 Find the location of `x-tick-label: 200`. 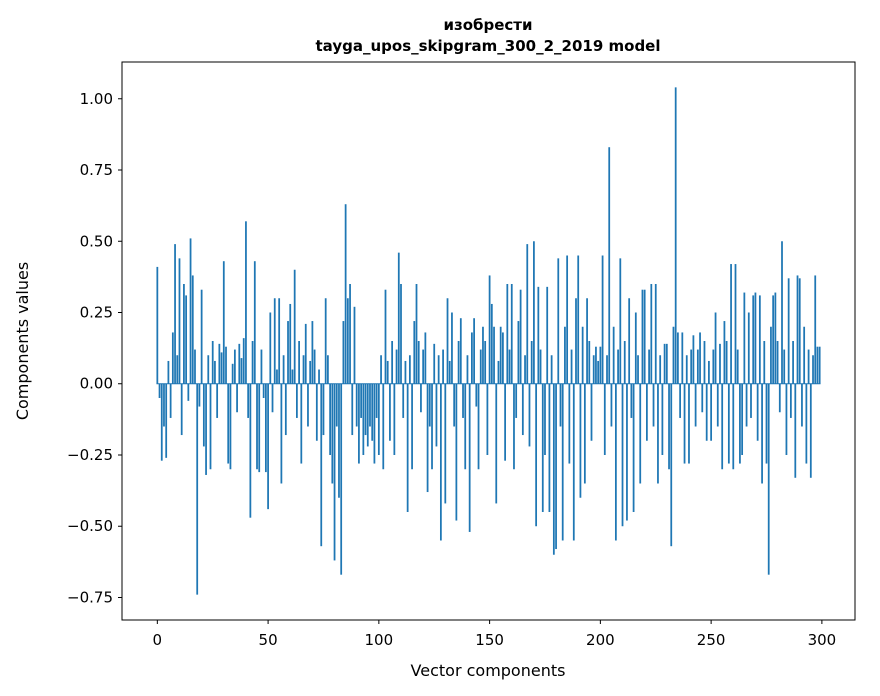

x-tick-label: 200 is located at coordinates (600, 640).